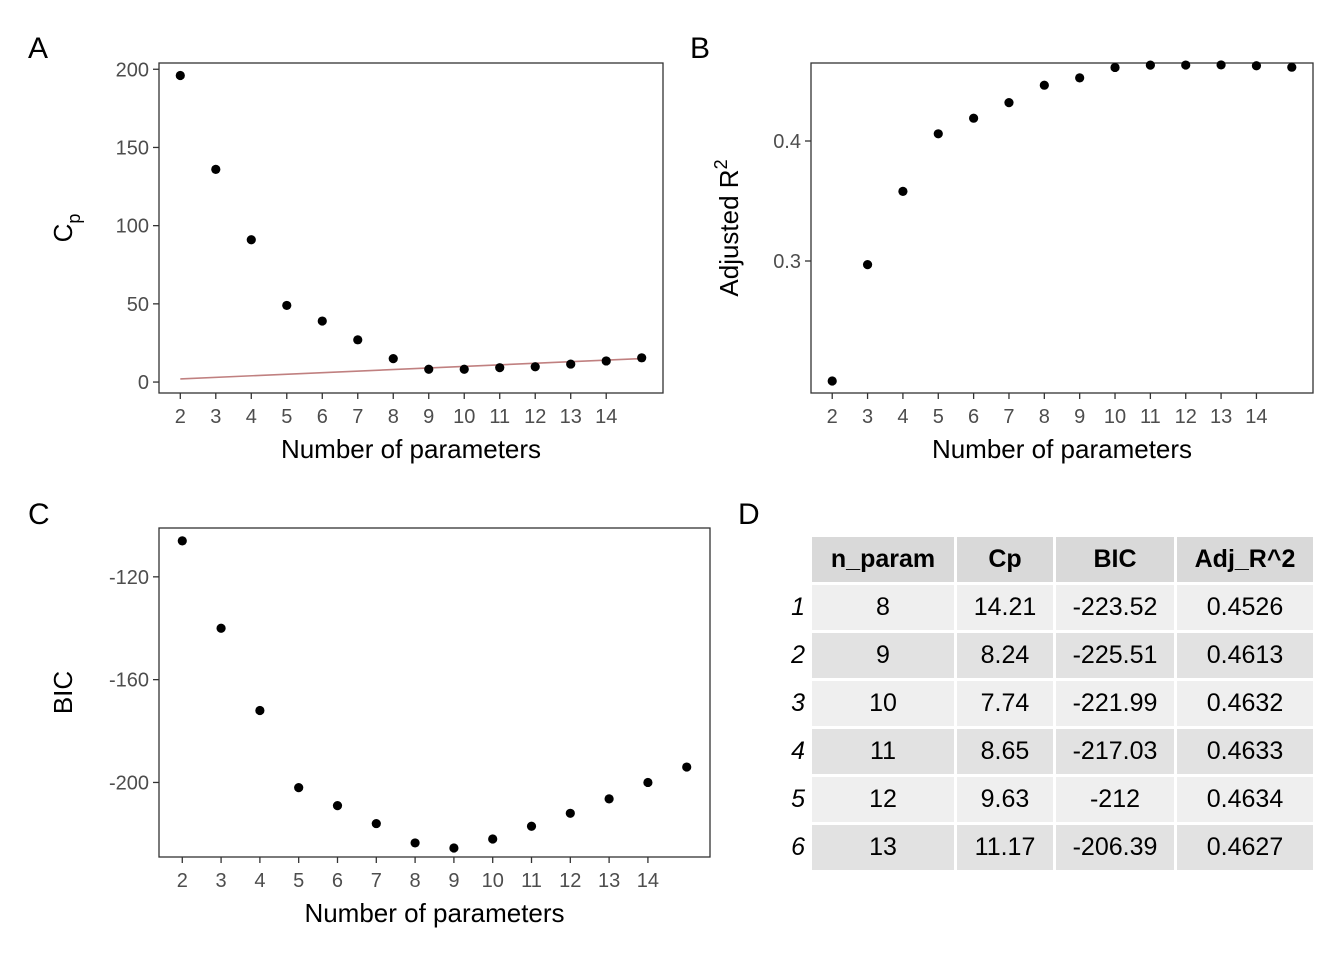 The image size is (1344, 960). What do you see at coordinates (1115, 655) in the screenshot?
I see `cell-bic: -225.51` at bounding box center [1115, 655].